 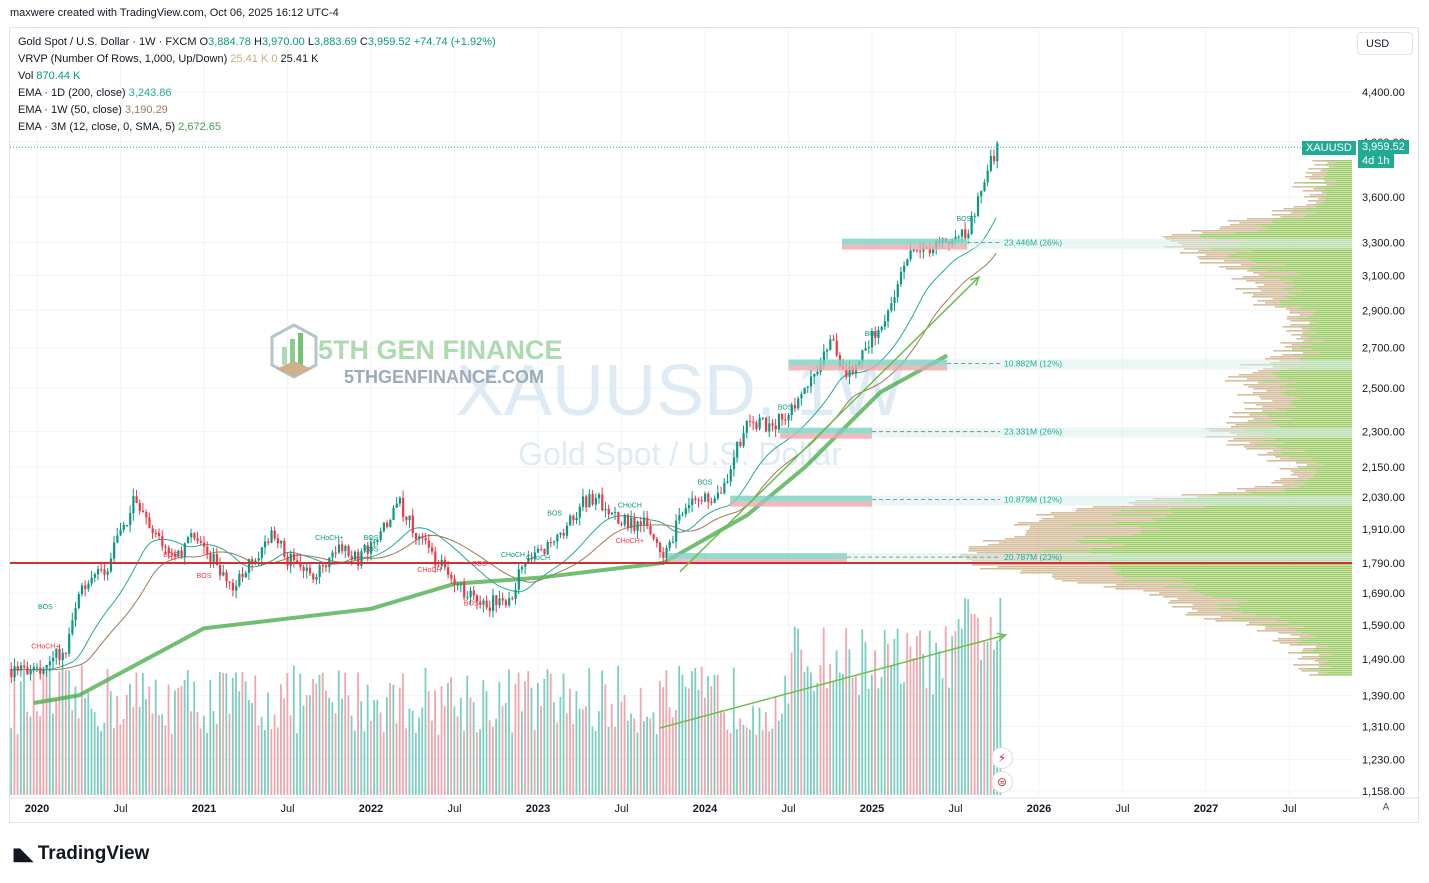 What do you see at coordinates (1386, 807) in the screenshot?
I see `auto-scale-button: A` at bounding box center [1386, 807].